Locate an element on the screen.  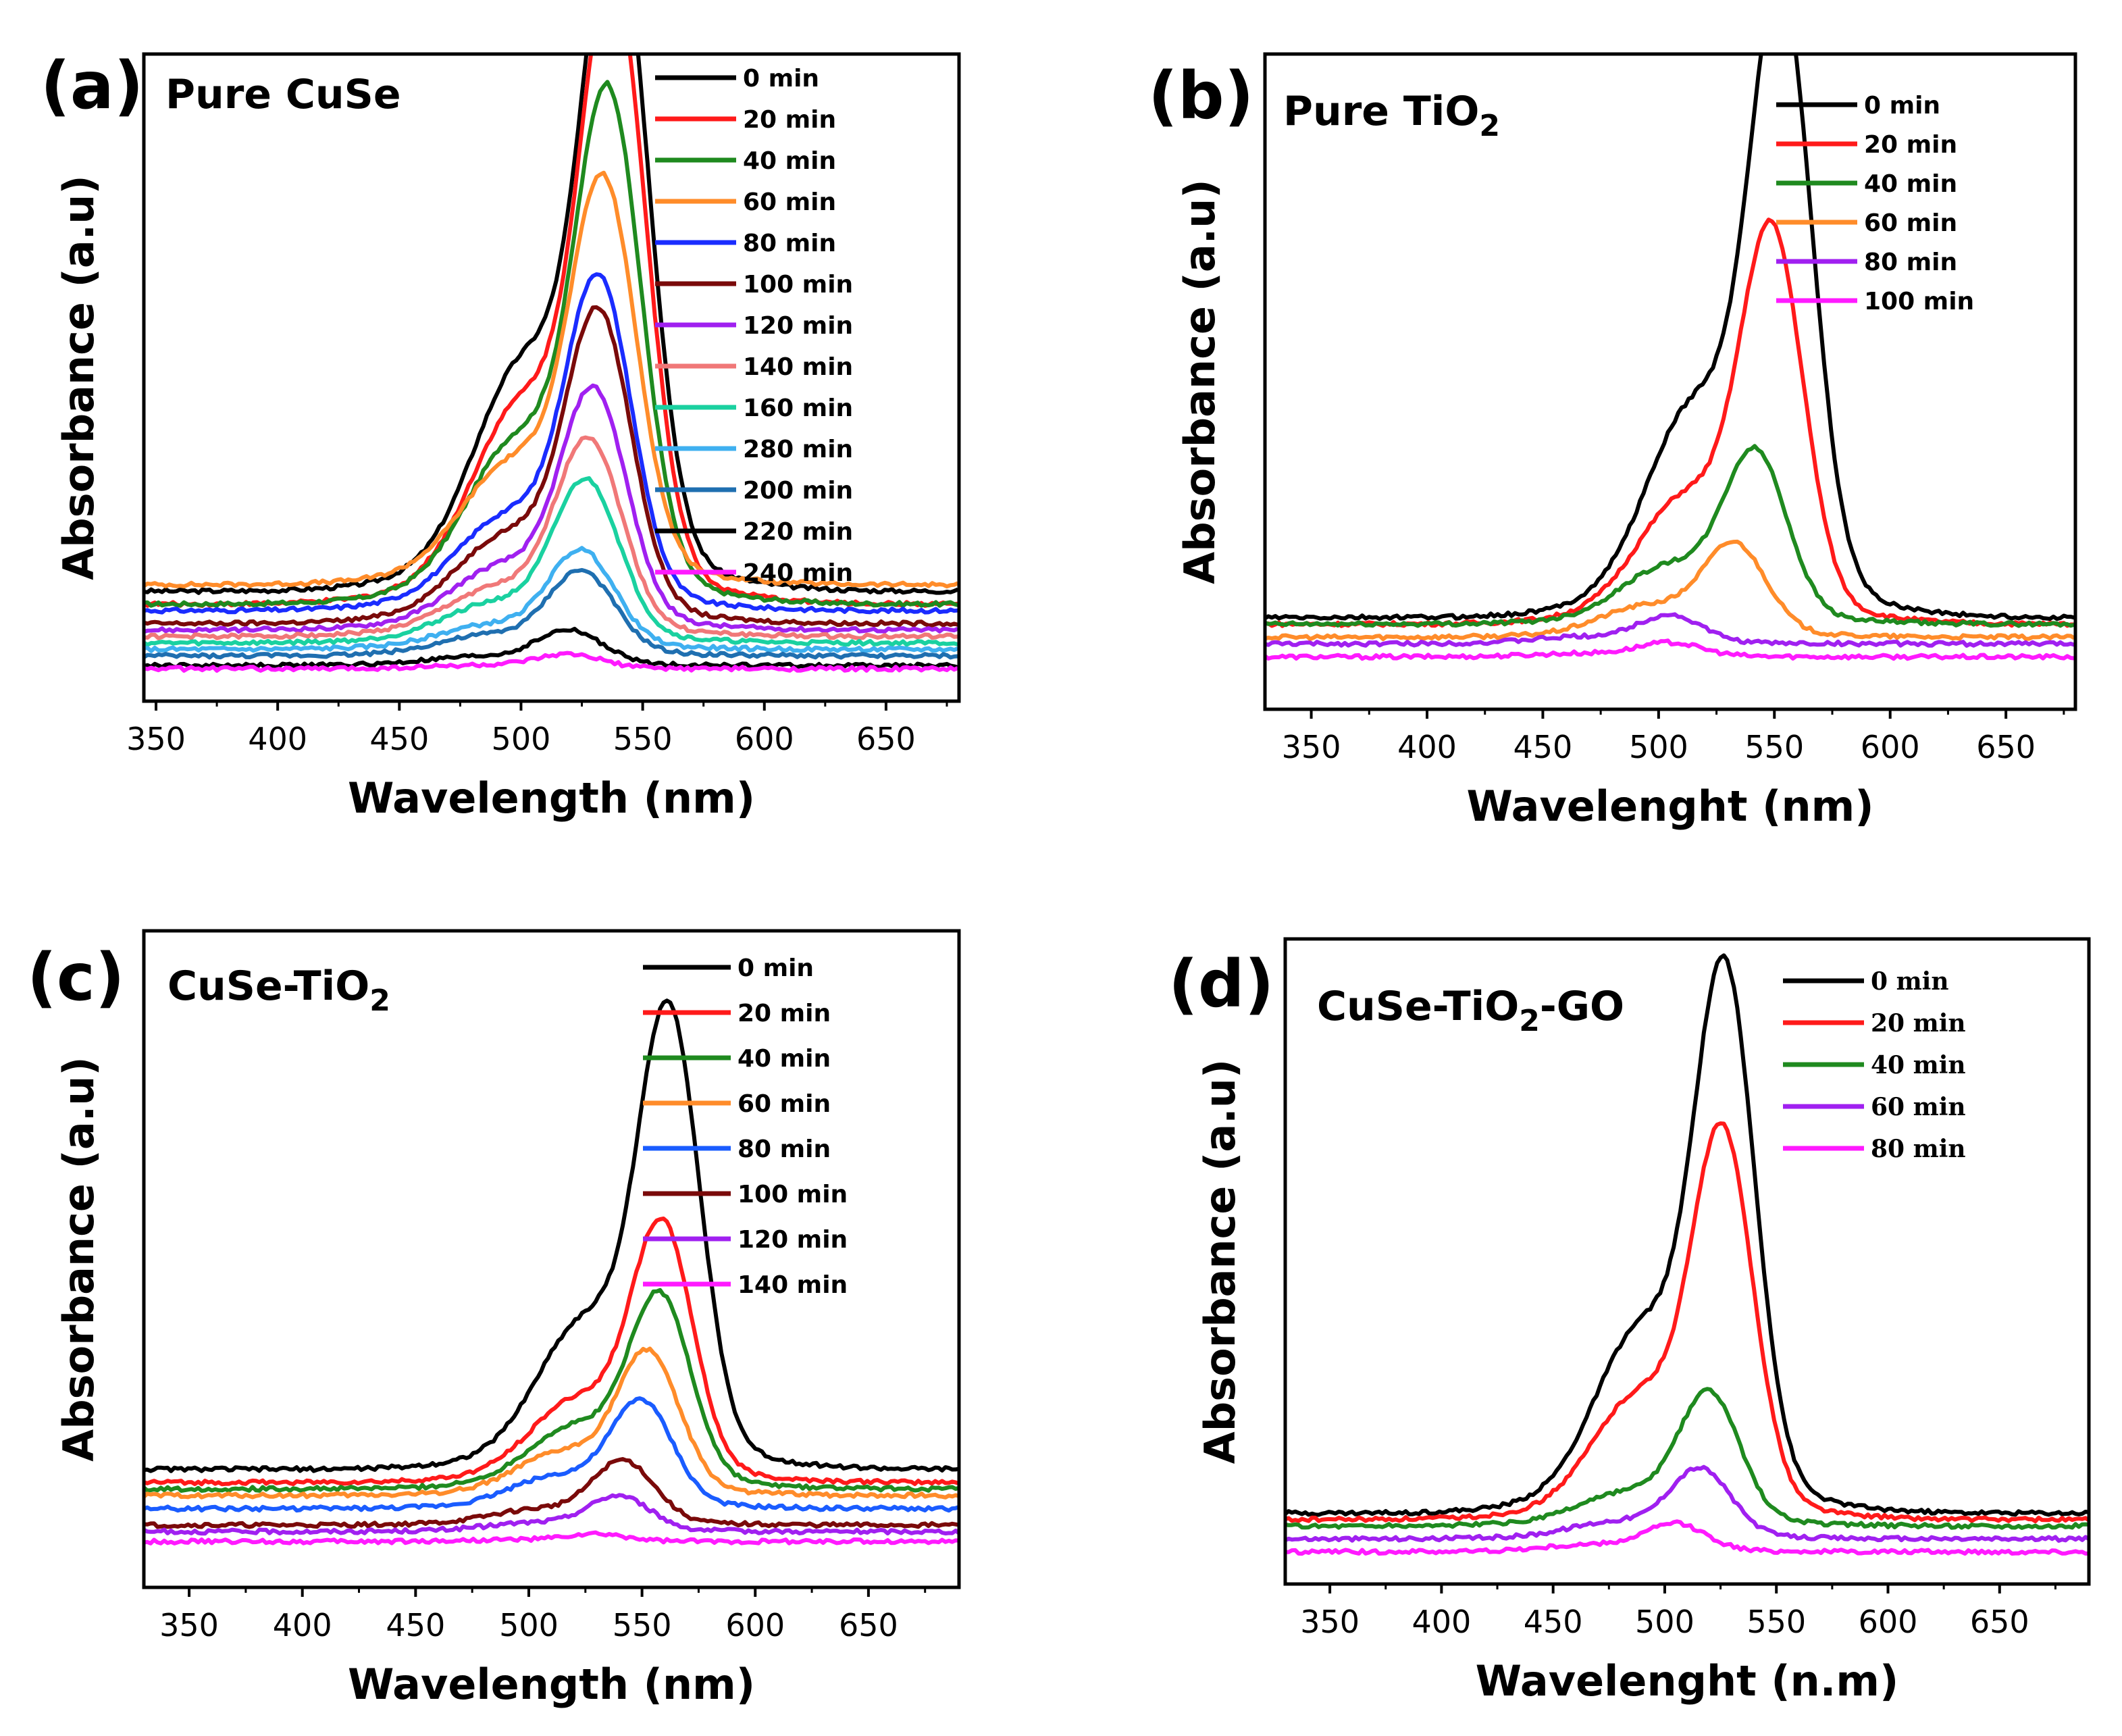
series-line-120-min is located at coordinates (551, 1514).